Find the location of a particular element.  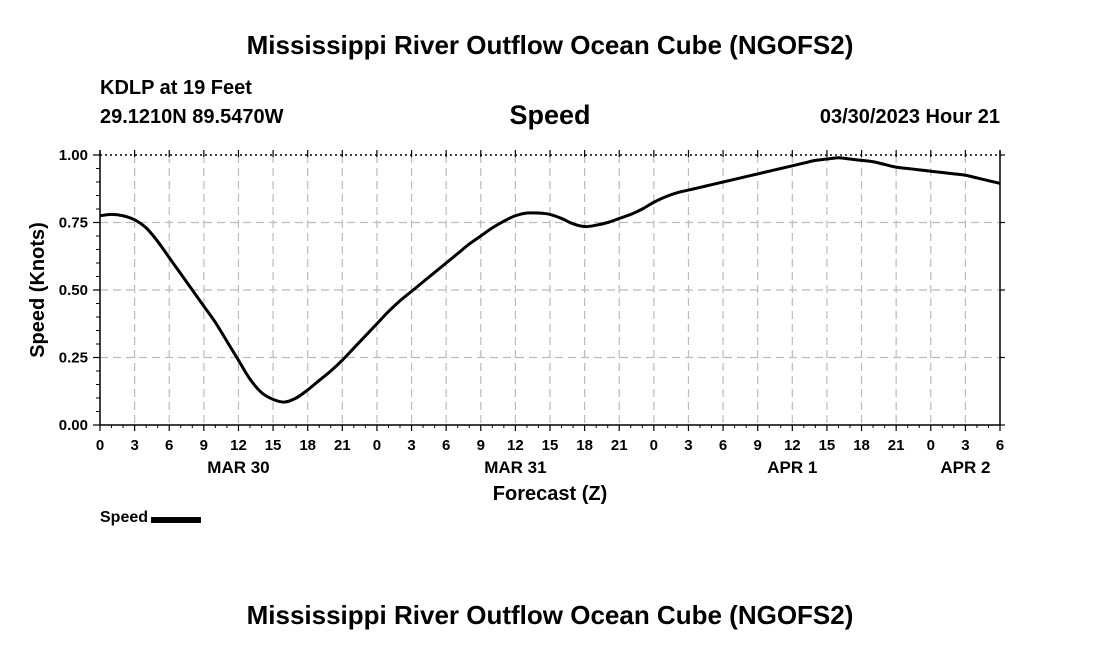

y-tick-label: 0.00 is located at coordinates (73, 425).